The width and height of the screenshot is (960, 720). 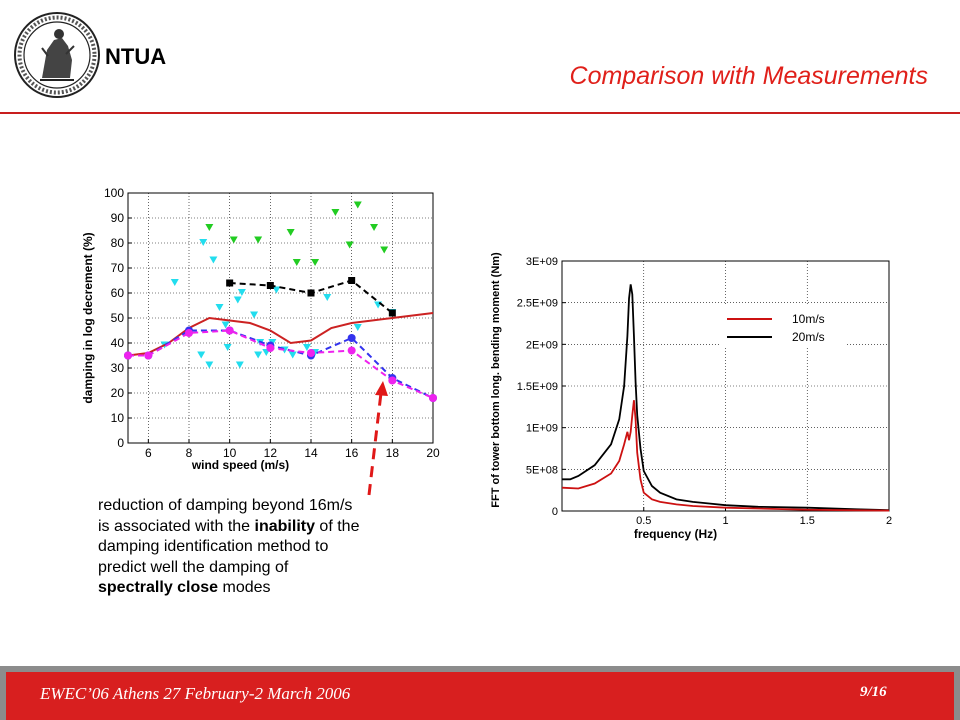 What do you see at coordinates (725, 521) in the screenshot?
I see `x-tick-label: 1` at bounding box center [725, 521].